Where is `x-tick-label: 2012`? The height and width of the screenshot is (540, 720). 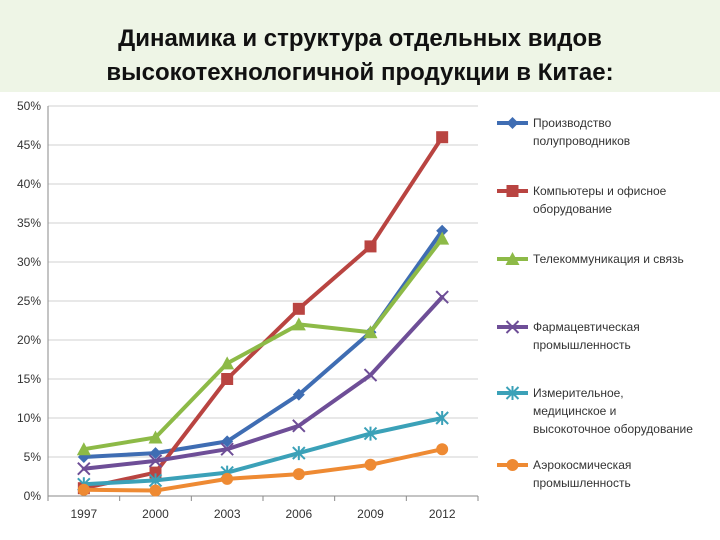 x-tick-label: 2012 is located at coordinates (442, 514).